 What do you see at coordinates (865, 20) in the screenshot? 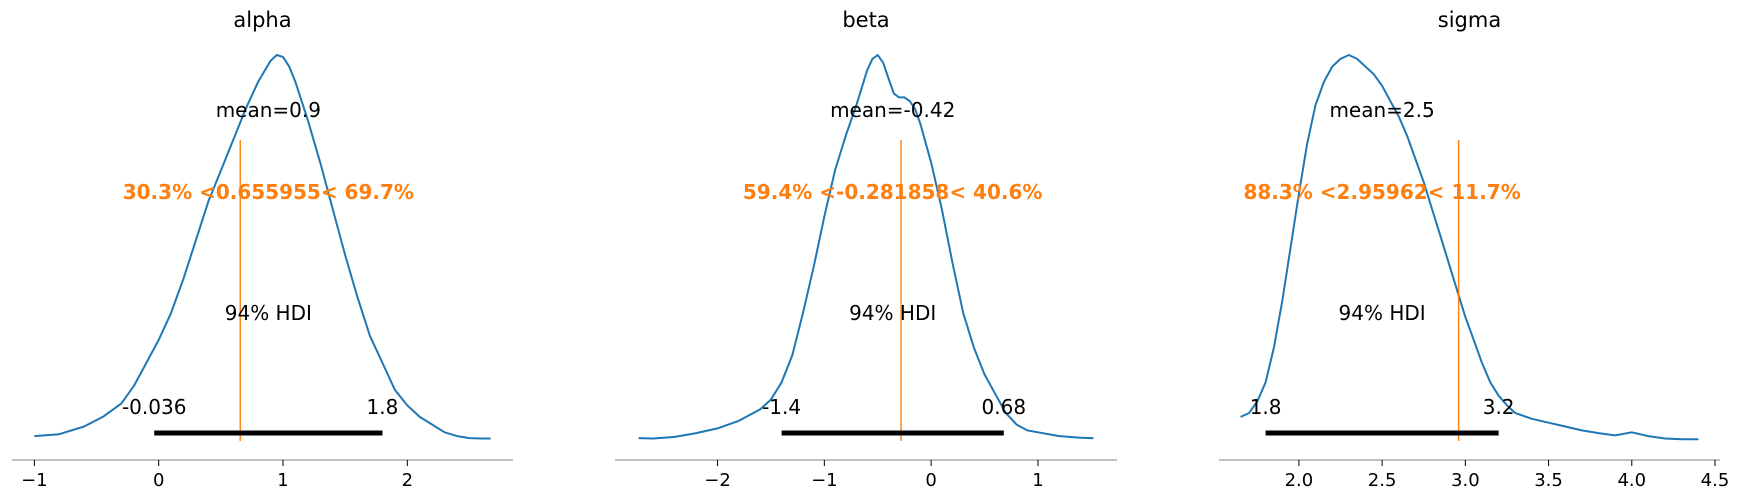
I see `panel-title: beta` at bounding box center [865, 20].